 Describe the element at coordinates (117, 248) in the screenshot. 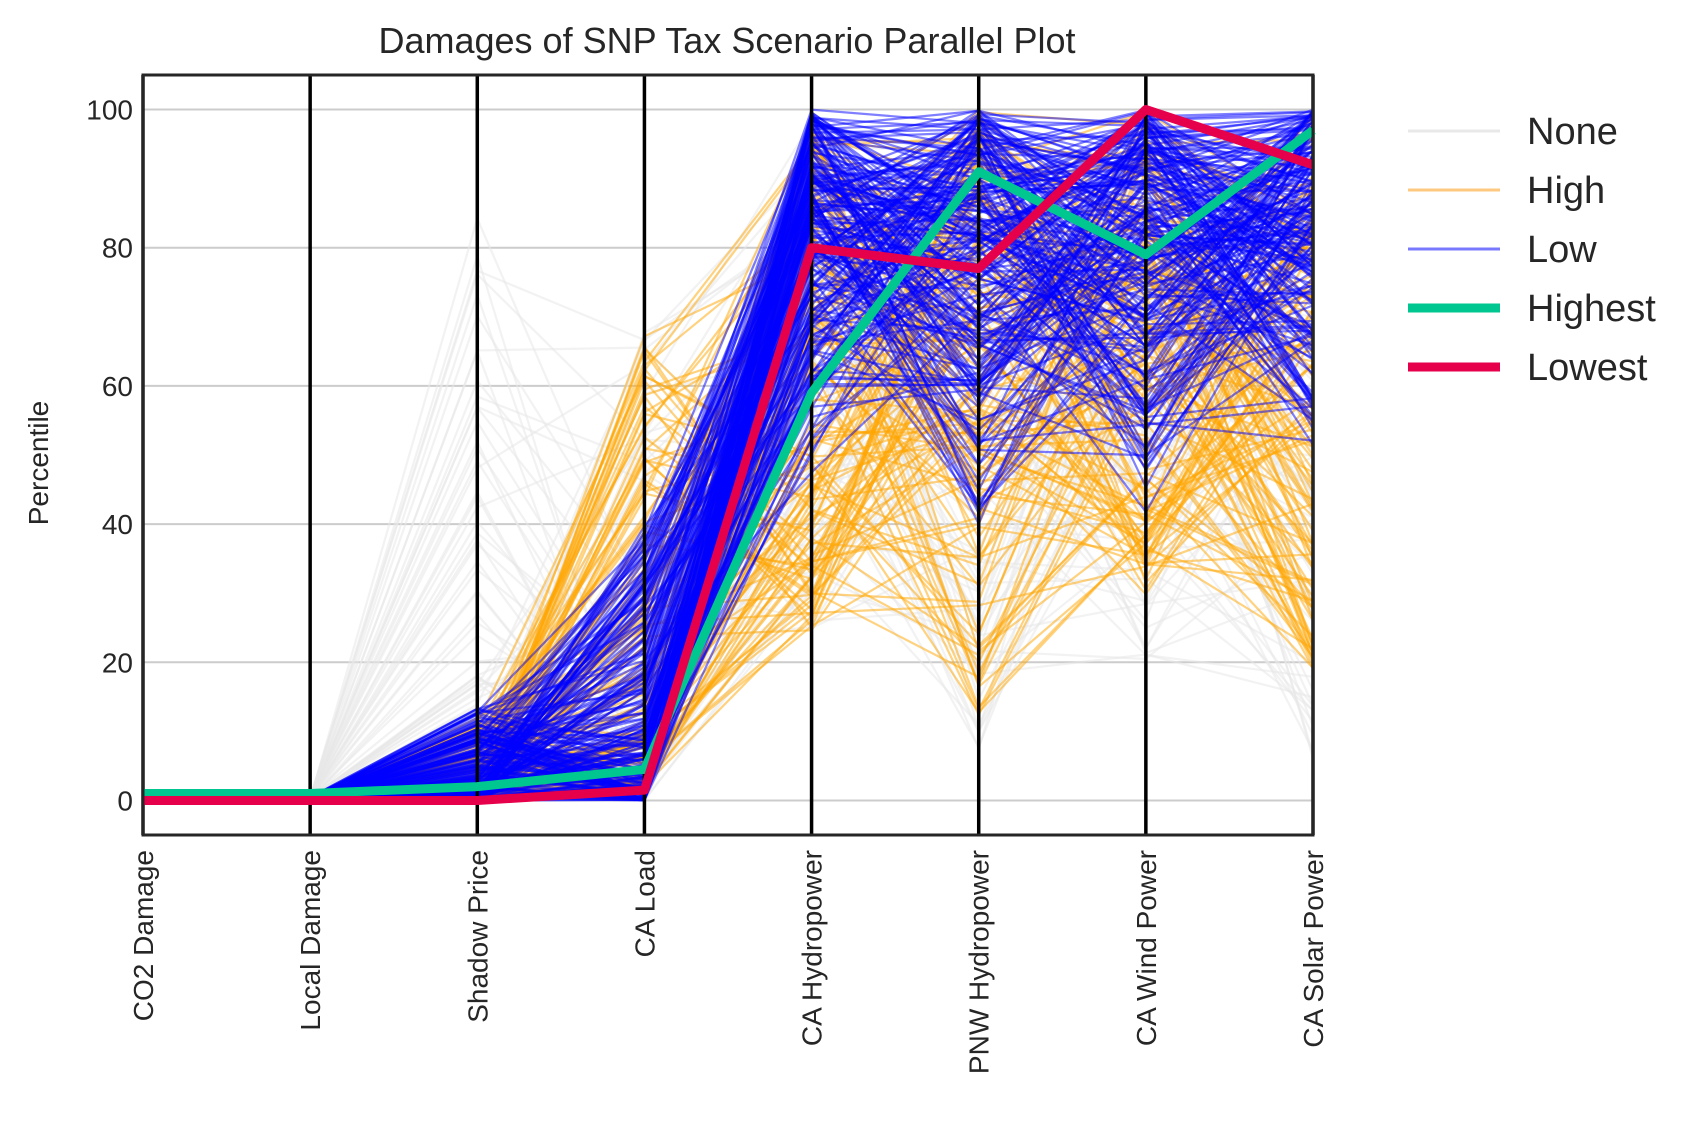

I see `y-tick-label: 80` at that location.